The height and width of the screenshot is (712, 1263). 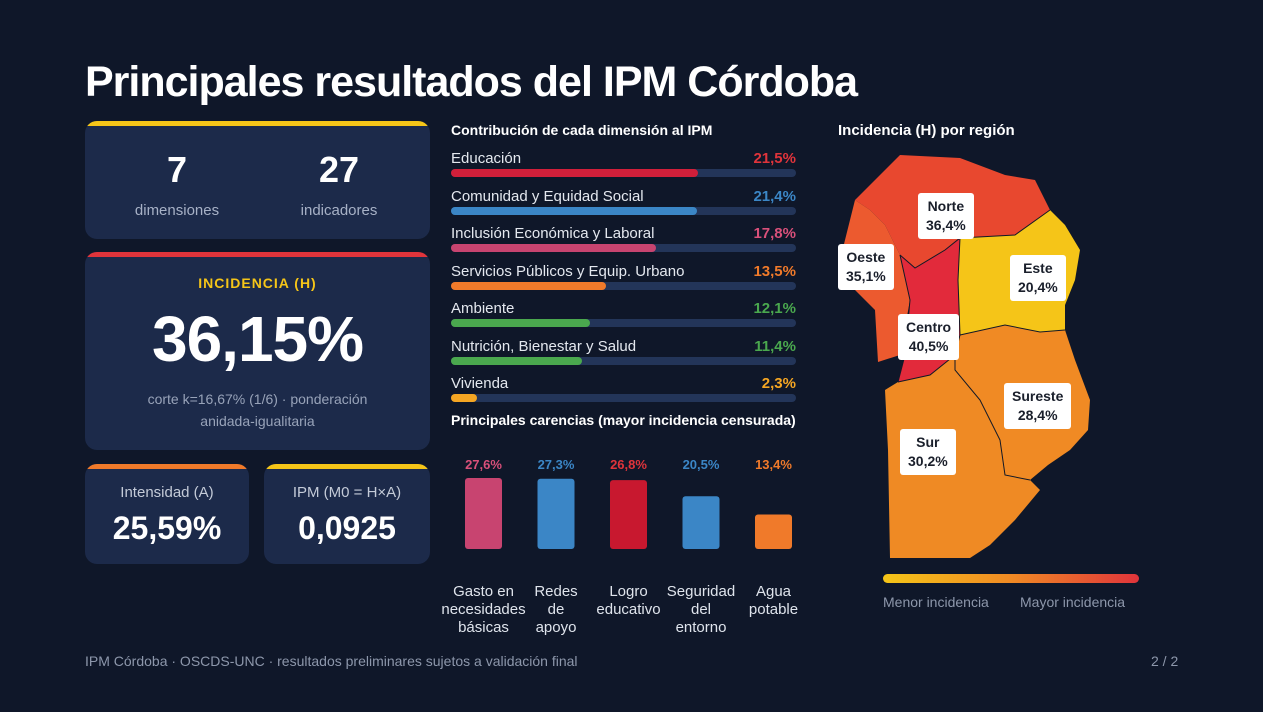 I want to click on carencia-category-line: necesidades, so click(x=483, y=609).